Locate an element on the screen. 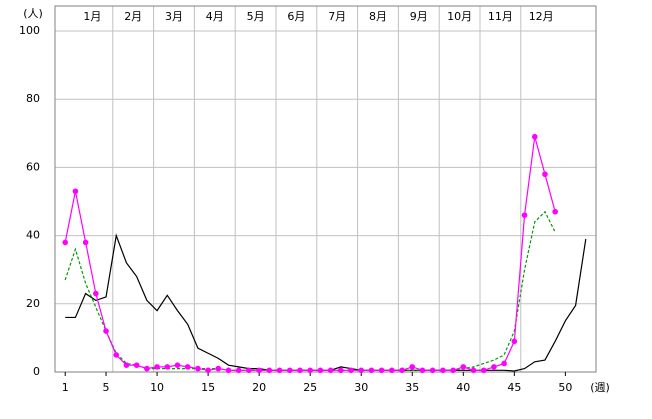 This screenshot has height=419, width=652. x-tick-label: 50 is located at coordinates (565, 387).